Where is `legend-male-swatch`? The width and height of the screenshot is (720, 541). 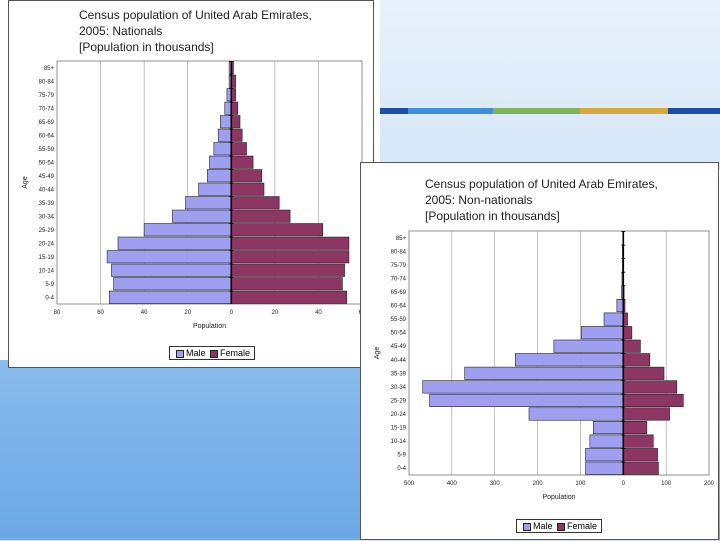
legend-male-swatch is located at coordinates (527, 527).